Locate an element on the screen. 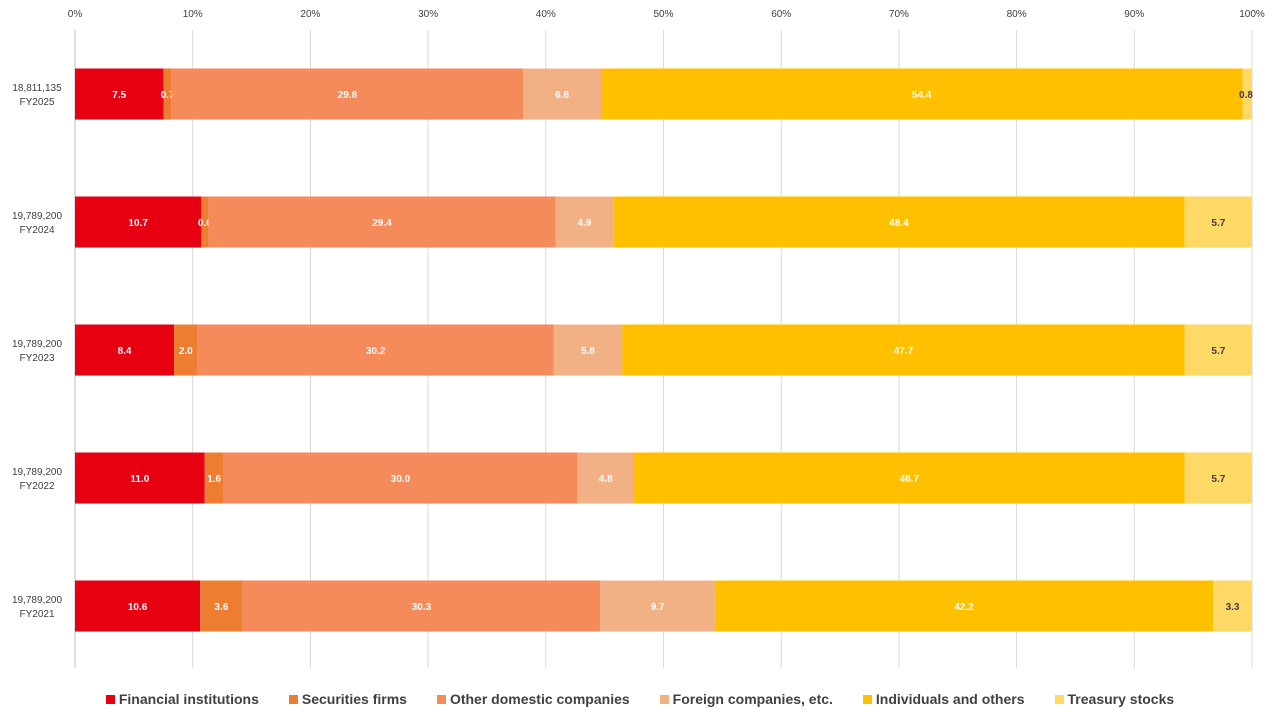 The width and height of the screenshot is (1280, 720). x-tick-label: 50% is located at coordinates (663, 14).